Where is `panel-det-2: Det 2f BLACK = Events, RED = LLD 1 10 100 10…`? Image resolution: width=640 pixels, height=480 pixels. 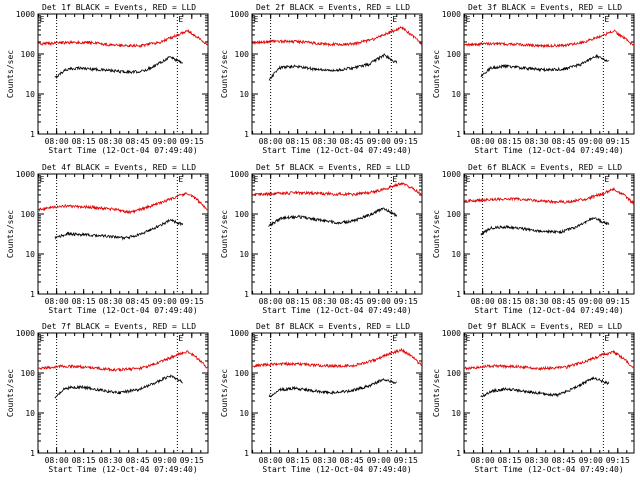 panel-det-2: Det 2f BLACK = Events, RED = LLD 1 10 100 10… is located at coordinates (321, 79).